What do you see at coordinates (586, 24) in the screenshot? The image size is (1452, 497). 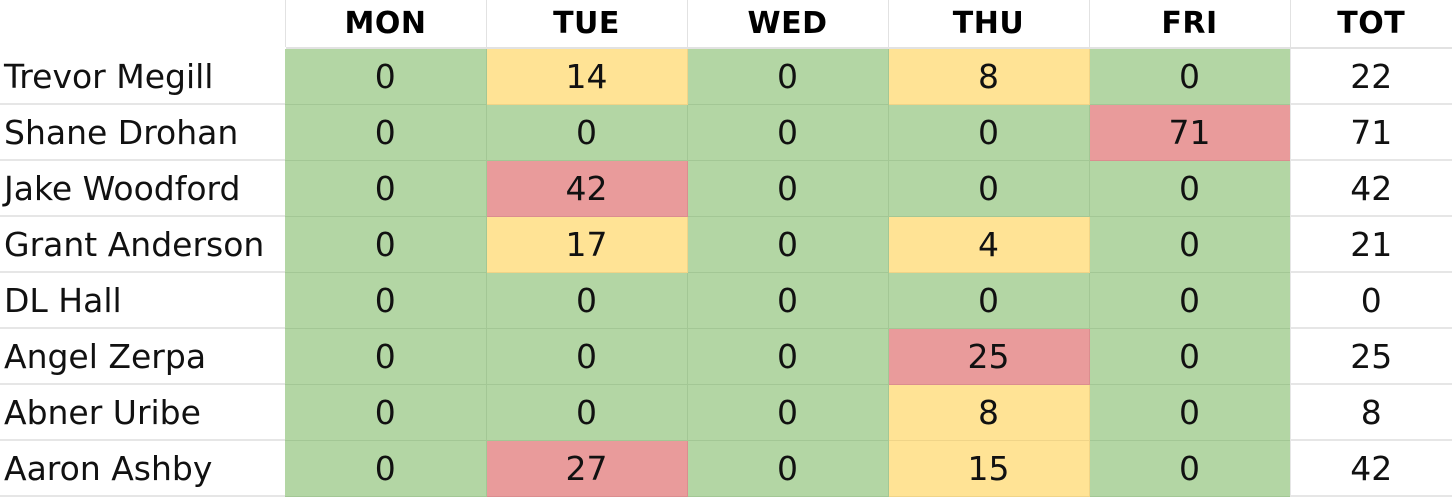 I see `column-header-tue: TUE` at bounding box center [586, 24].